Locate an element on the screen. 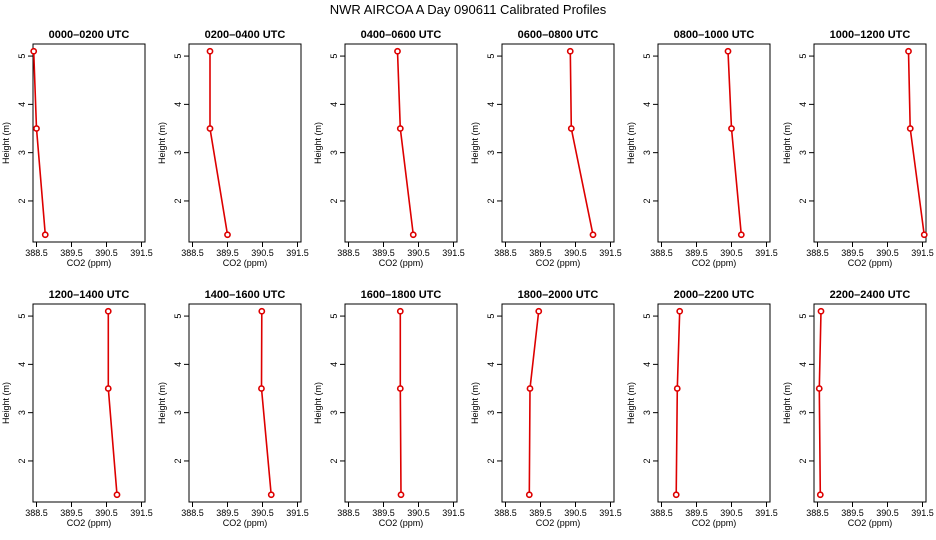  panel-title: 0400–0600 UTC is located at coordinates (401, 35).